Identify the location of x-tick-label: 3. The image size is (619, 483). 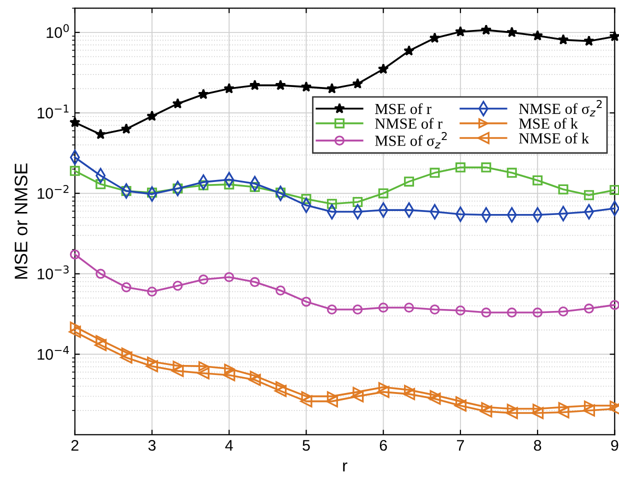
(152, 445).